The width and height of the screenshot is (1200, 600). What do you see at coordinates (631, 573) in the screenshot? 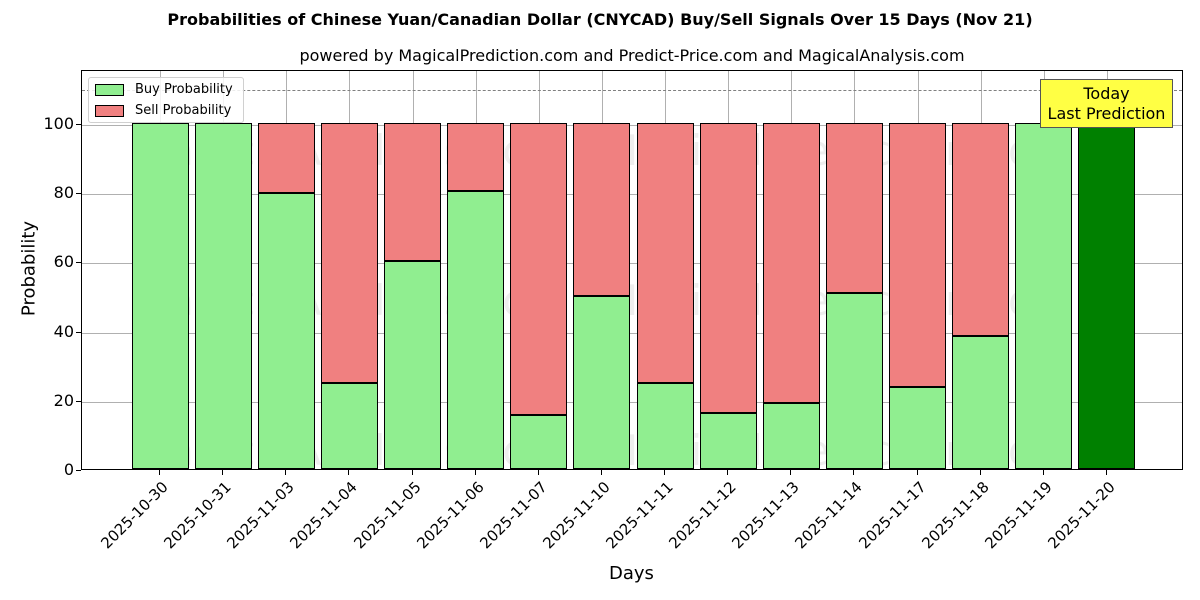
I see `x-axis-label: Days` at bounding box center [631, 573].